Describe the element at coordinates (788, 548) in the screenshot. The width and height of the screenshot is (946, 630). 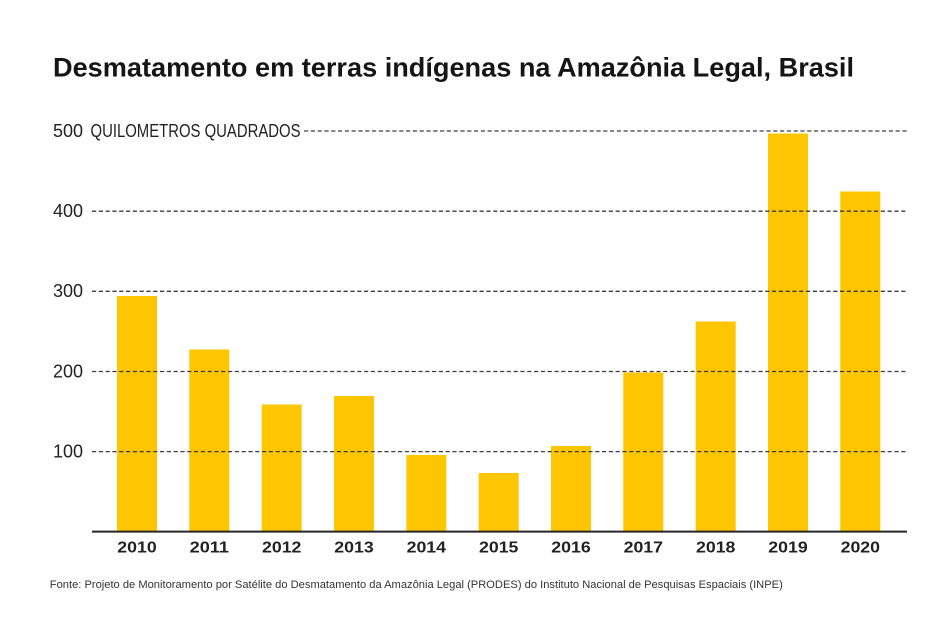
I see `svg-text: 2019` at that location.